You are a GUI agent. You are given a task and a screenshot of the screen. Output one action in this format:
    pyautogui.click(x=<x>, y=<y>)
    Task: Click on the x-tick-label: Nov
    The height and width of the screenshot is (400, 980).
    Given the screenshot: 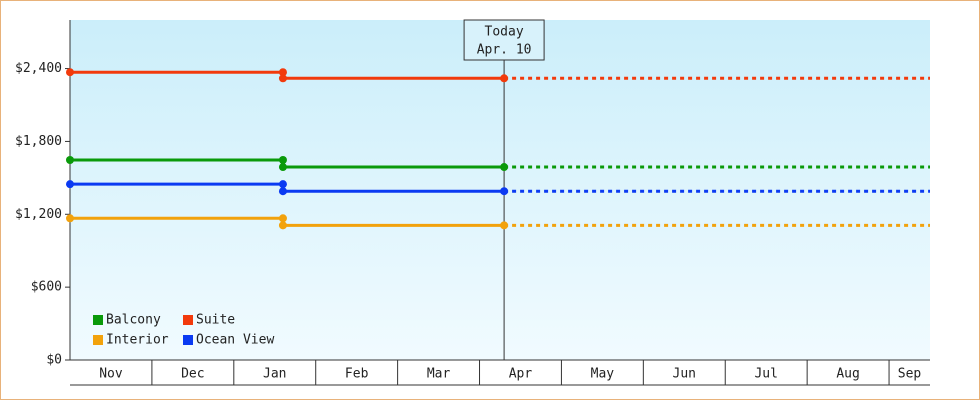 What is the action you would take?
    pyautogui.click(x=111, y=374)
    